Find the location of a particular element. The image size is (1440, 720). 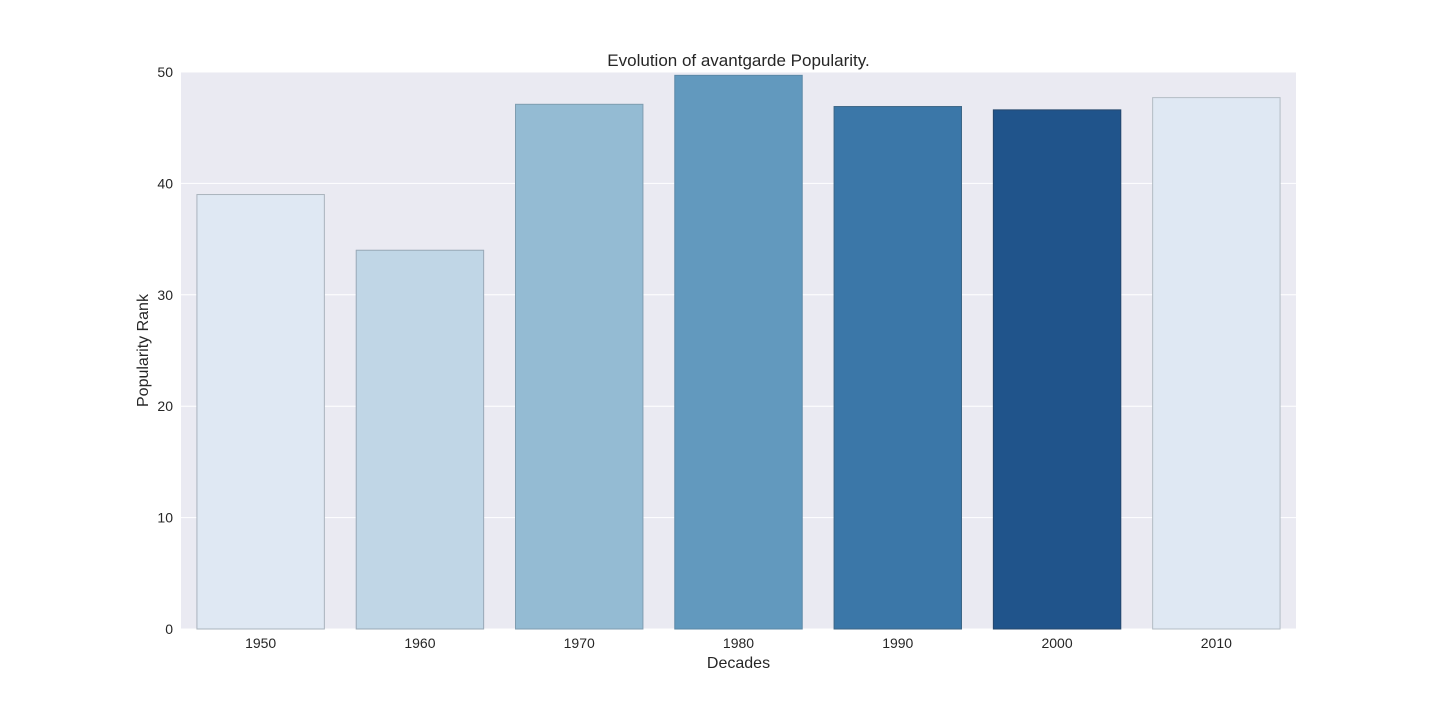

y-tick-label: 0 is located at coordinates (169, 629).